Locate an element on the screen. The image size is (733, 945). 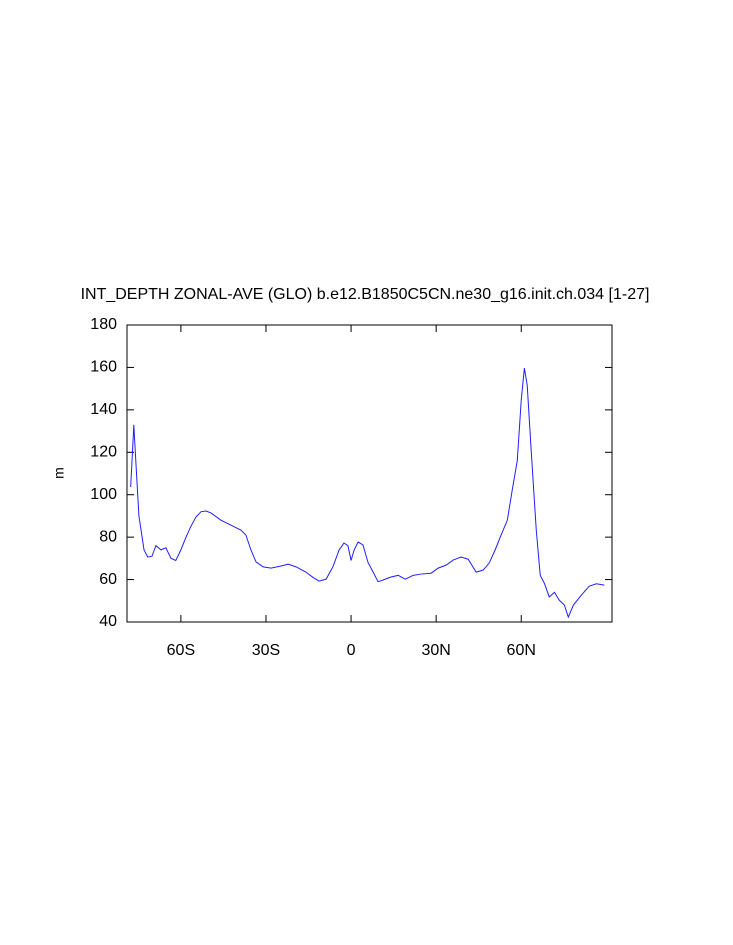
y-tick-label: 40 is located at coordinates (108, 621).